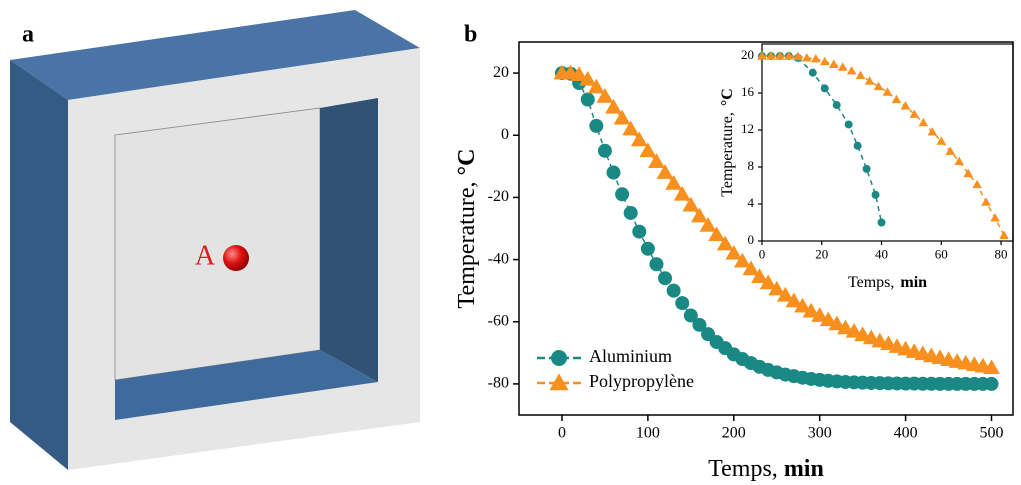 The image size is (1021, 485). What do you see at coordinates (820, 432) in the screenshot?
I see `x-tick-label: 300` at bounding box center [820, 432].